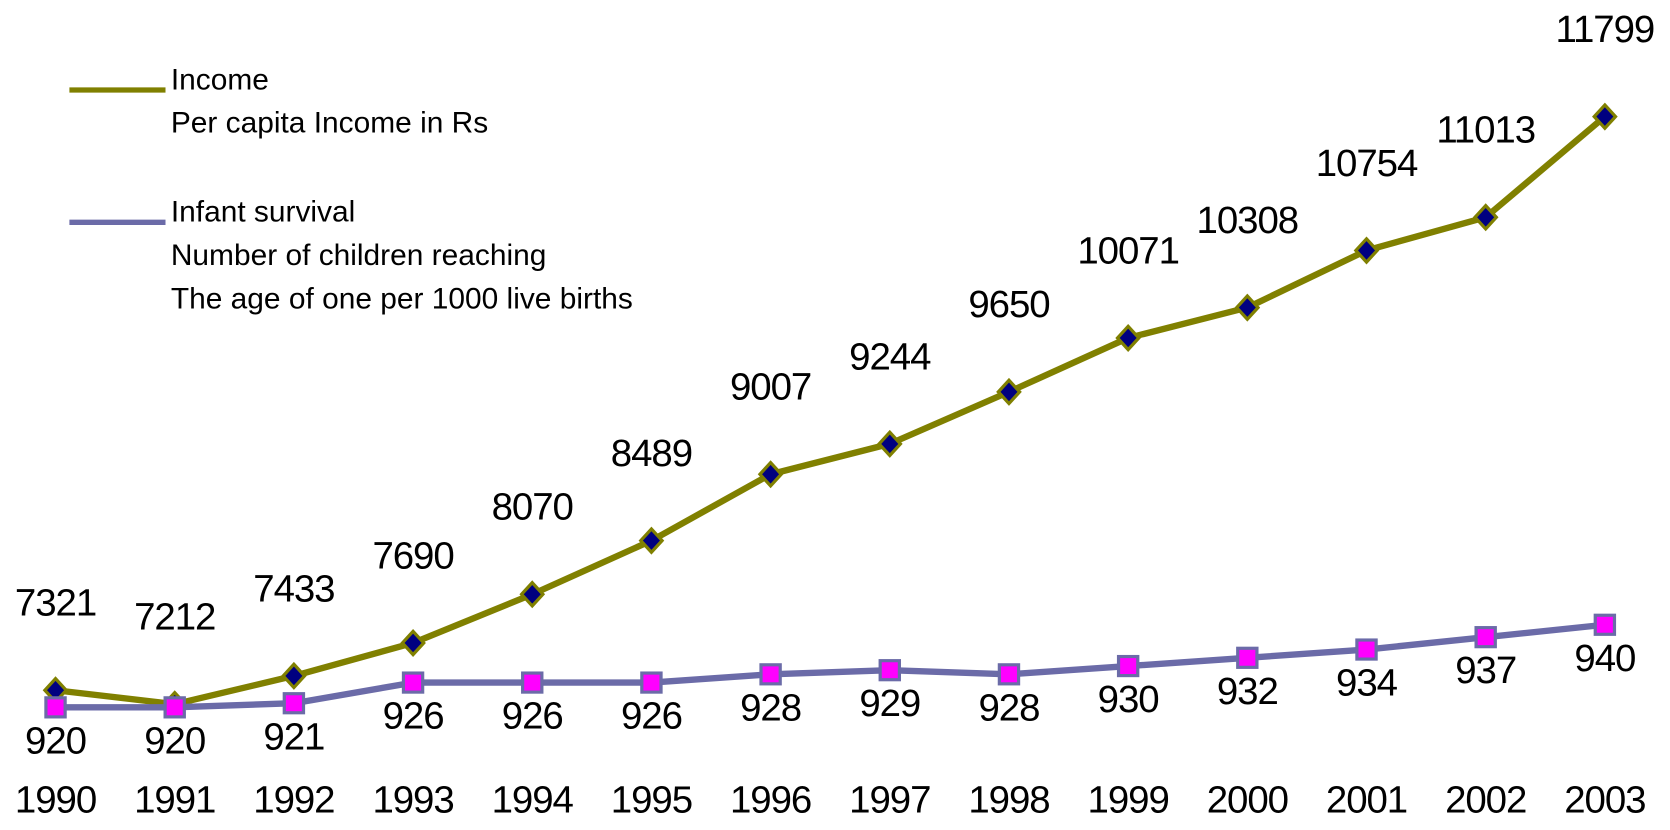 The image size is (1670, 830). Describe the element at coordinates (412, 800) in the screenshot. I see `x-tick-label: 1993` at that location.